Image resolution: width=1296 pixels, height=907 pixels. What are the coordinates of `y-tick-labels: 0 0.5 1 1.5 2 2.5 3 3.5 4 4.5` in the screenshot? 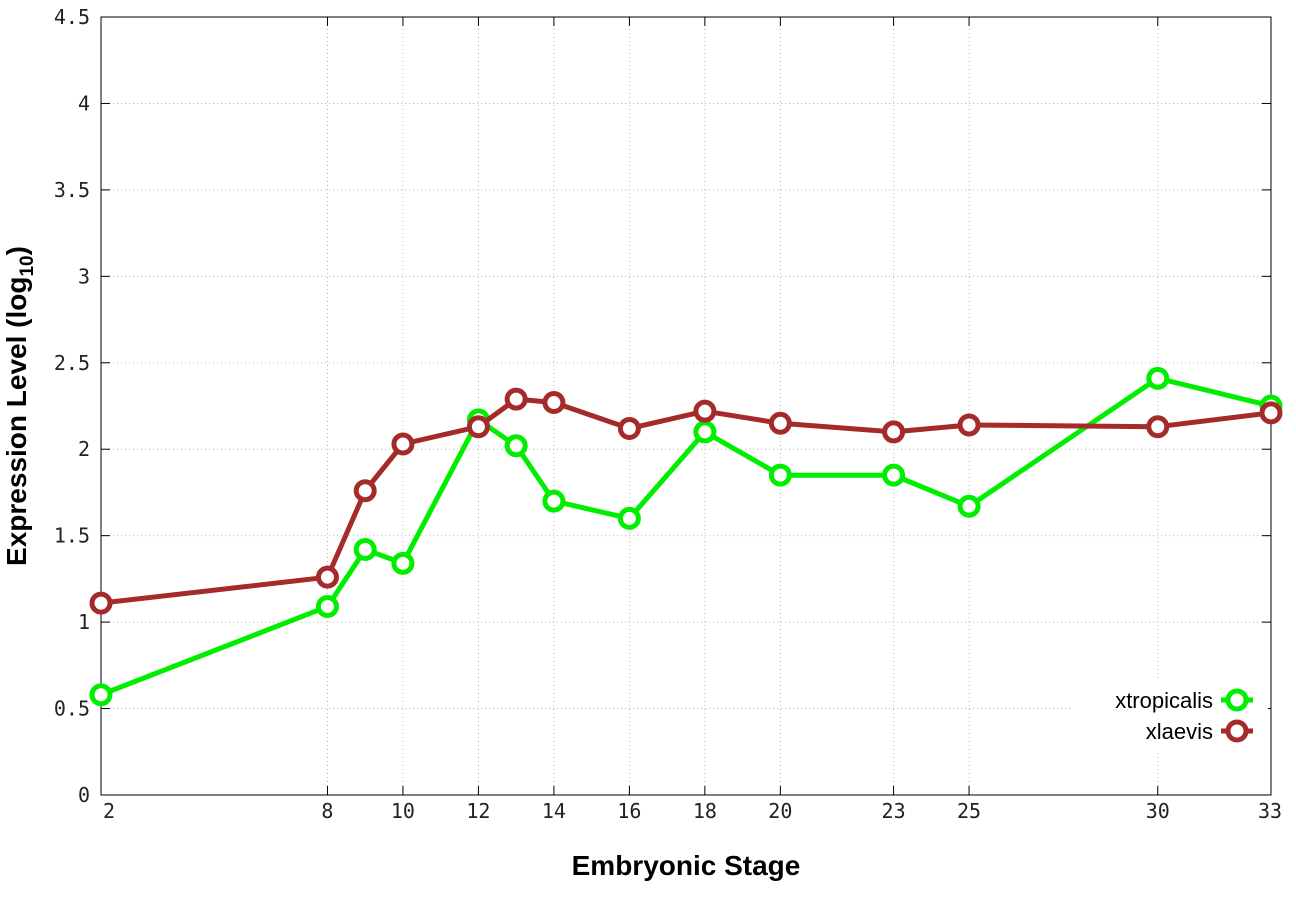 It's located at (72, 406).